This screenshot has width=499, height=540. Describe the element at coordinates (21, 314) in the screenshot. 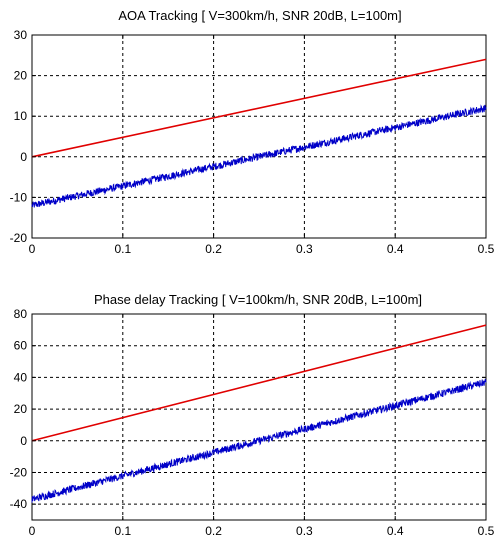

I see `y-tick-label: 80` at that location.